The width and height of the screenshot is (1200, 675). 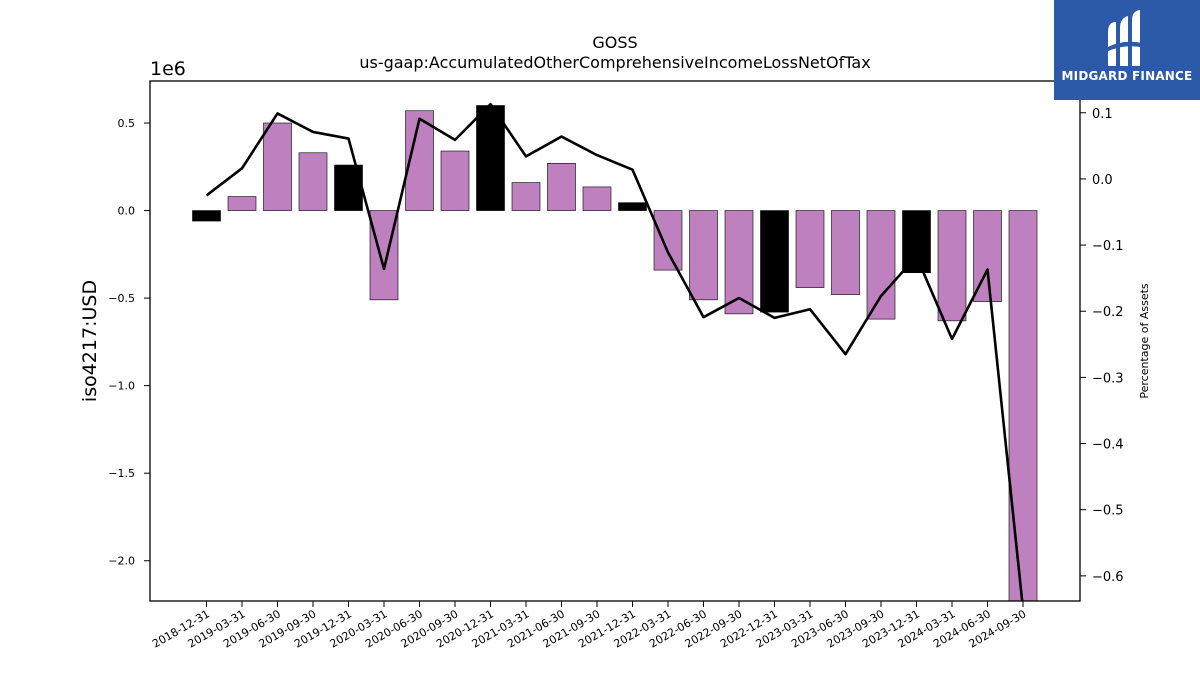 What do you see at coordinates (168, 69) in the screenshot?
I see `y-offset-label: 1e6` at bounding box center [168, 69].